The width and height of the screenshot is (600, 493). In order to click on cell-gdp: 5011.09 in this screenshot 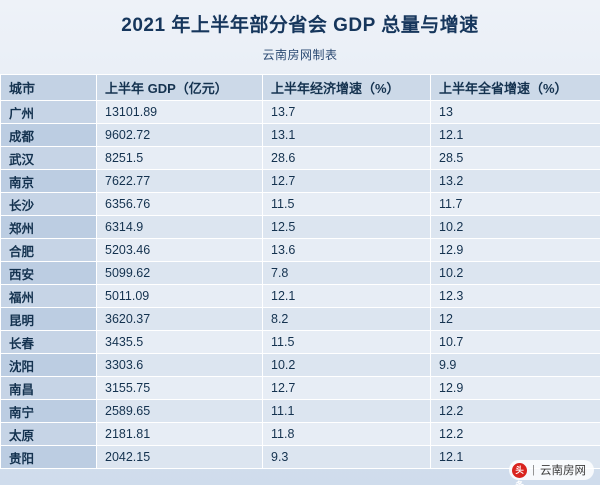, I will do `click(180, 296)`.